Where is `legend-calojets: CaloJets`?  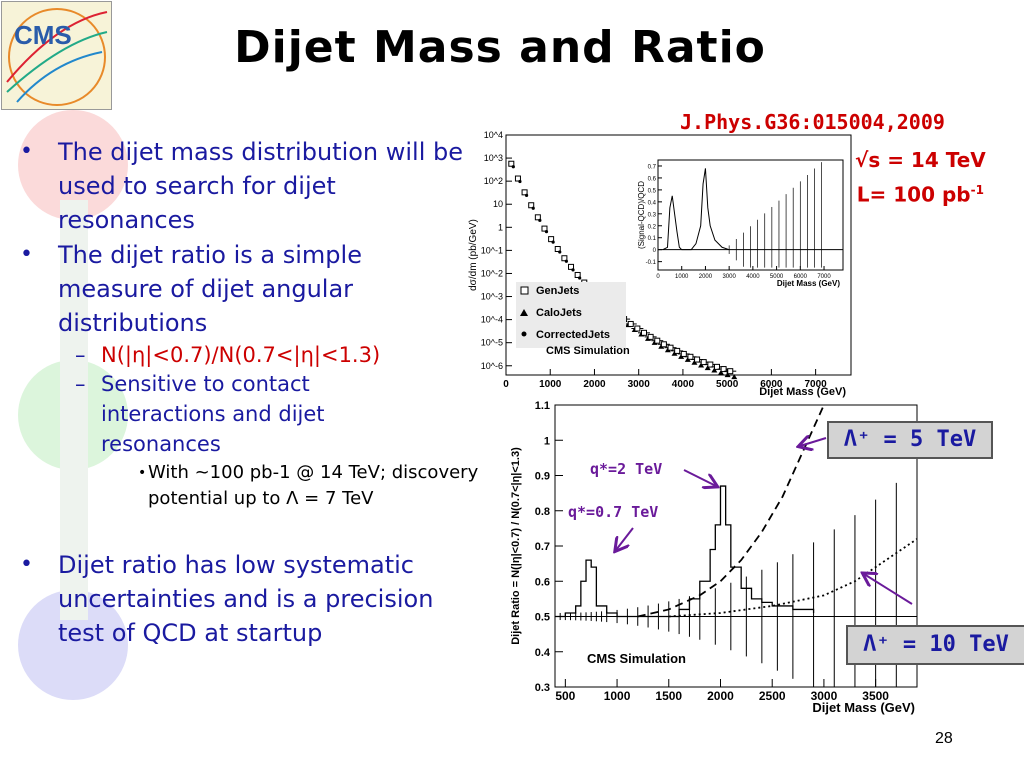
legend-calojets: CaloJets is located at coordinates (559, 313).